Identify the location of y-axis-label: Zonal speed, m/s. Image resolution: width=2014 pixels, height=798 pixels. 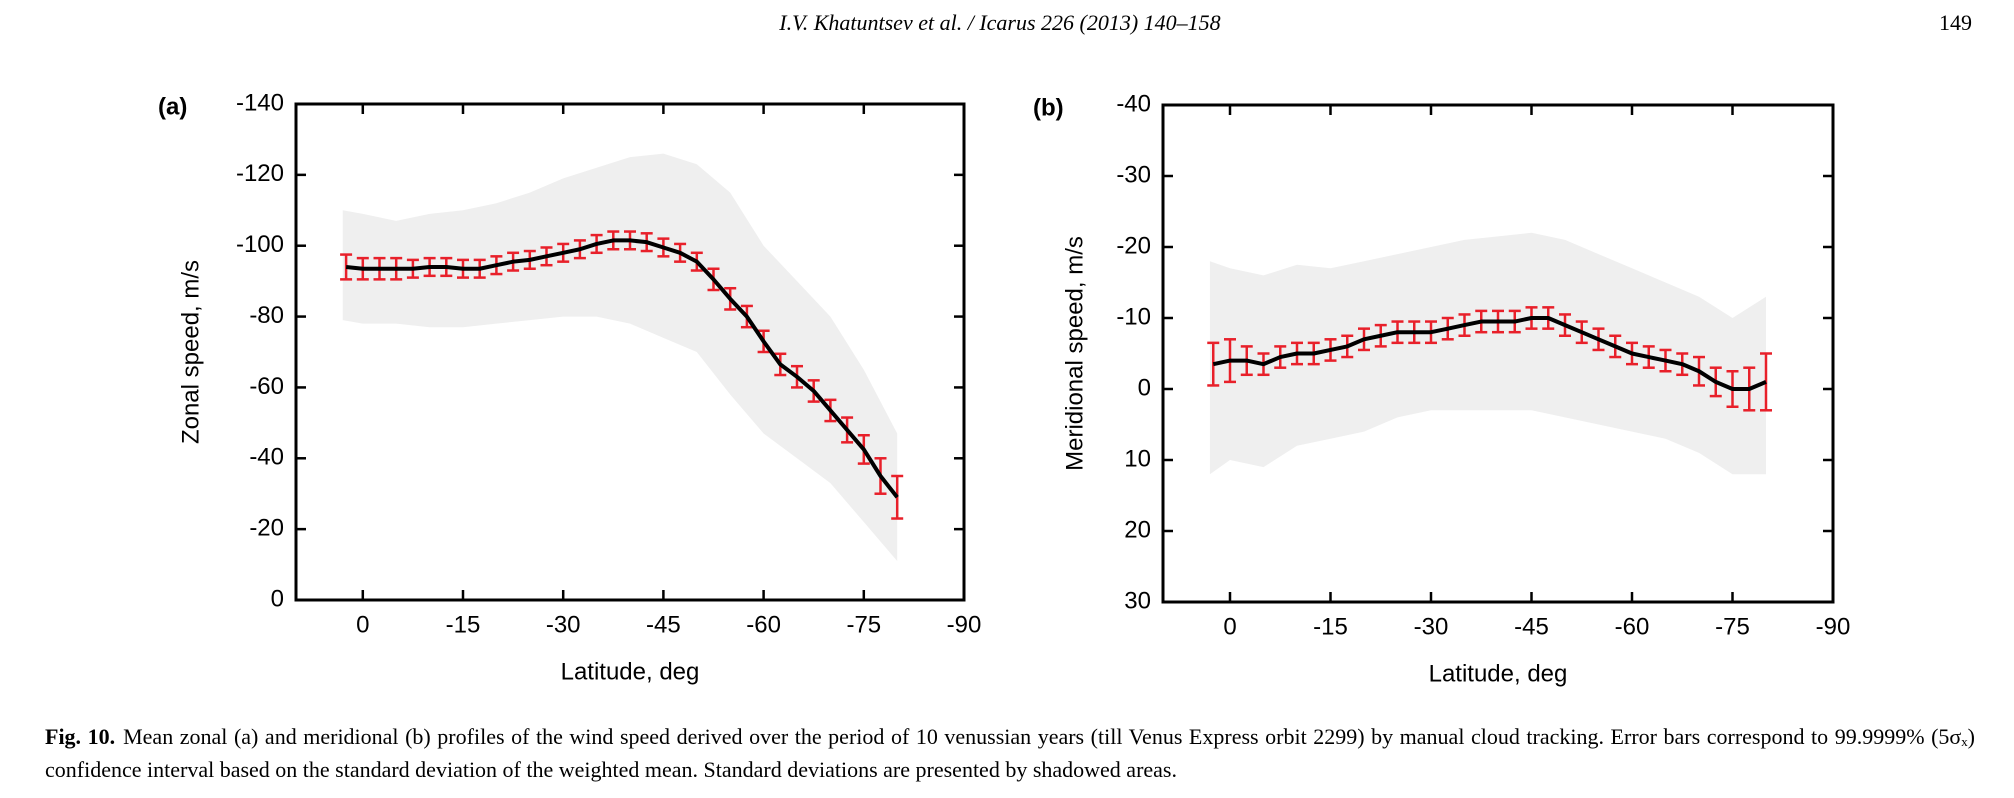
(190, 352).